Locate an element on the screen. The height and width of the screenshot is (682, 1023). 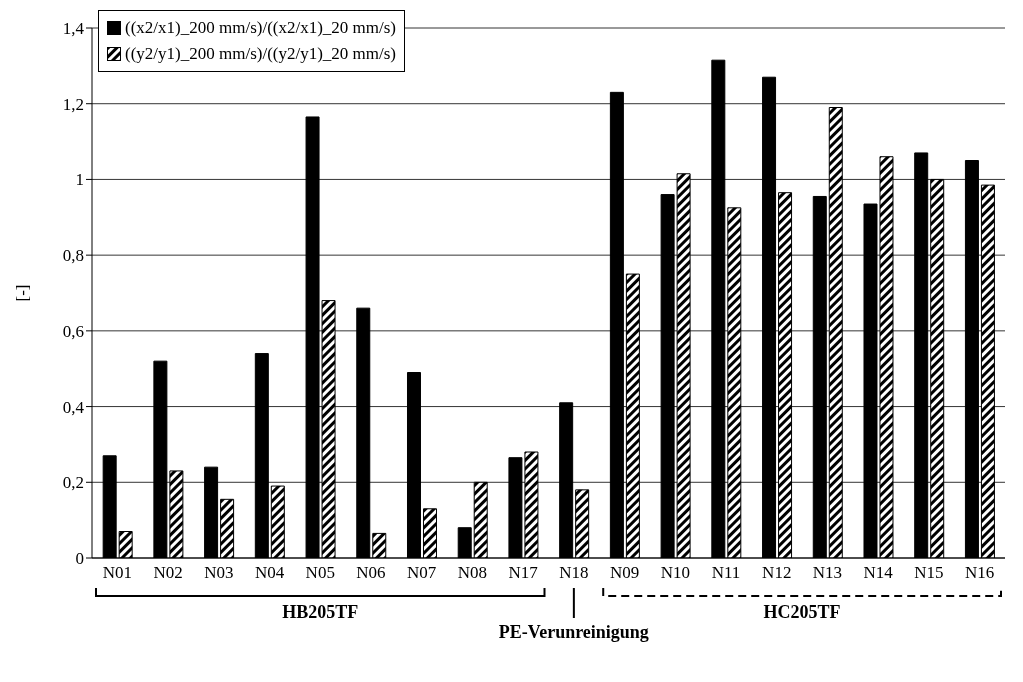
y-tick-label: 1,2 is located at coordinates (73, 104).